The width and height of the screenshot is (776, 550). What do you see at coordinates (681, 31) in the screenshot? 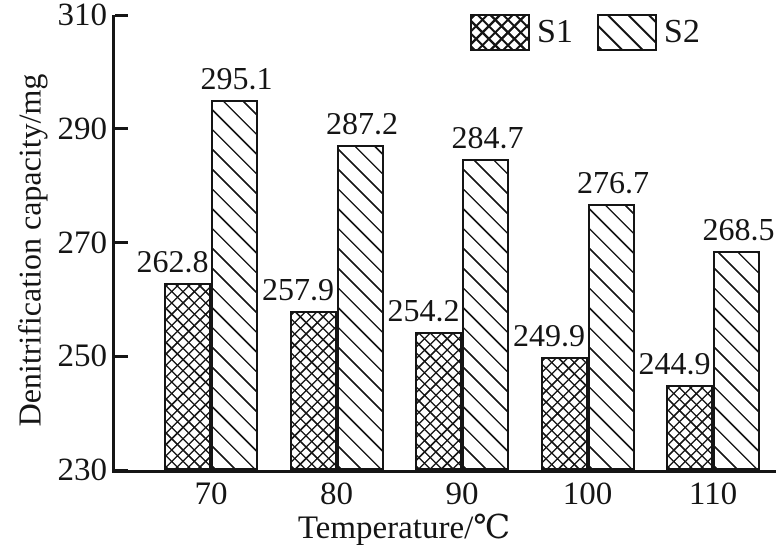
I see `legend-label-s2: S2` at bounding box center [681, 31].